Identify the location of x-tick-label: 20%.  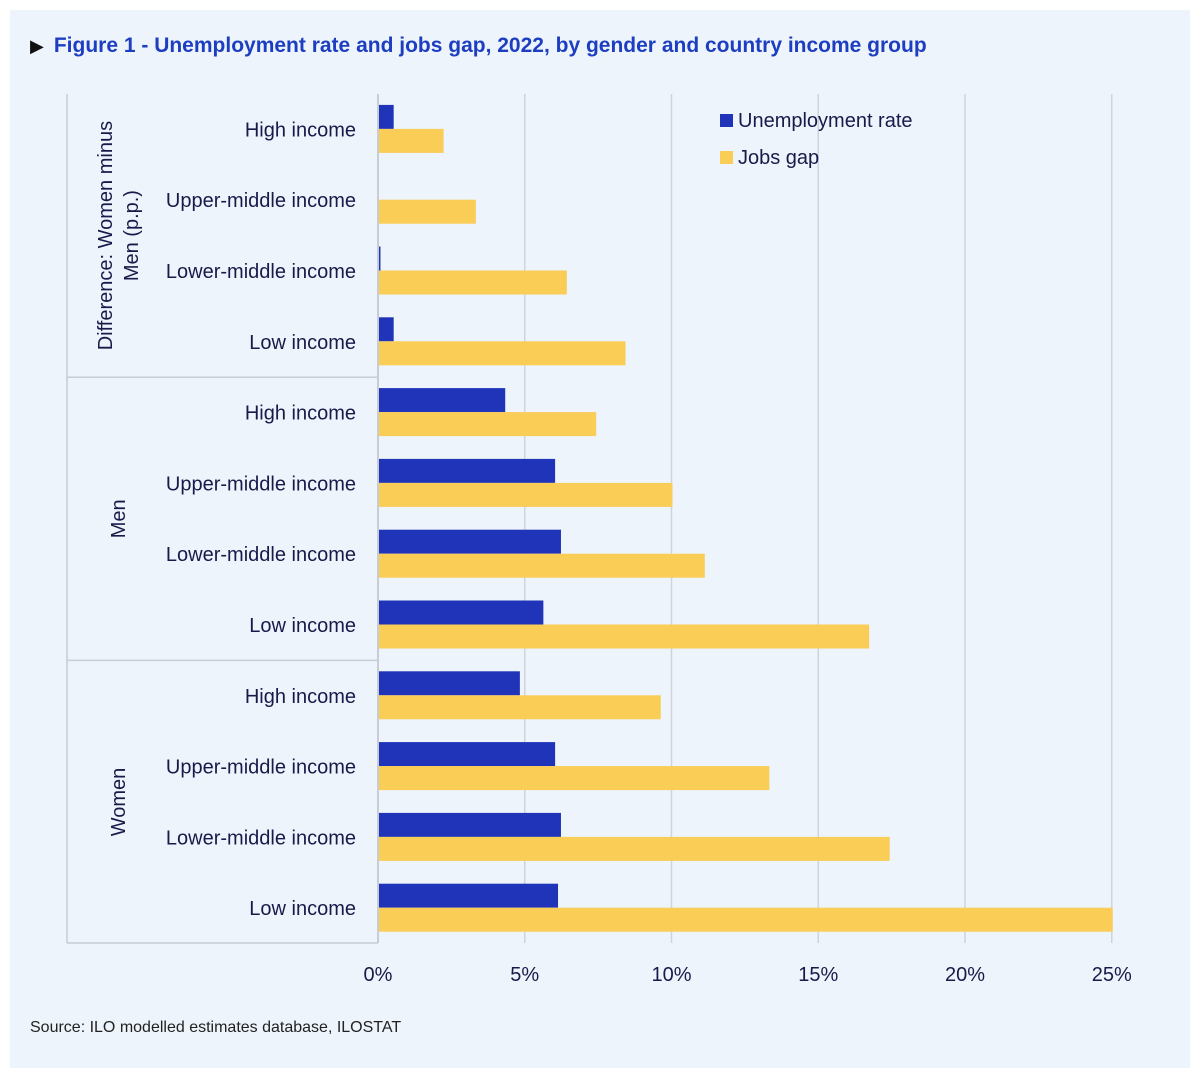
(965, 975).